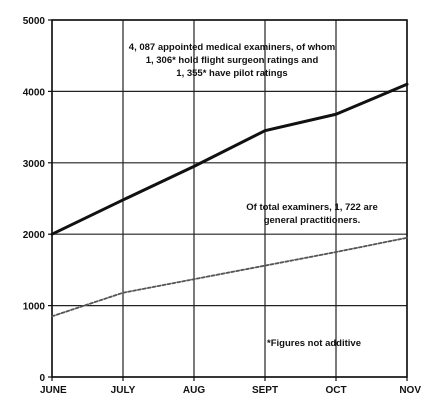 The image size is (426, 397). What do you see at coordinates (314, 343) in the screenshot?
I see `annotation-footnote: *Figures not additive` at bounding box center [314, 343].